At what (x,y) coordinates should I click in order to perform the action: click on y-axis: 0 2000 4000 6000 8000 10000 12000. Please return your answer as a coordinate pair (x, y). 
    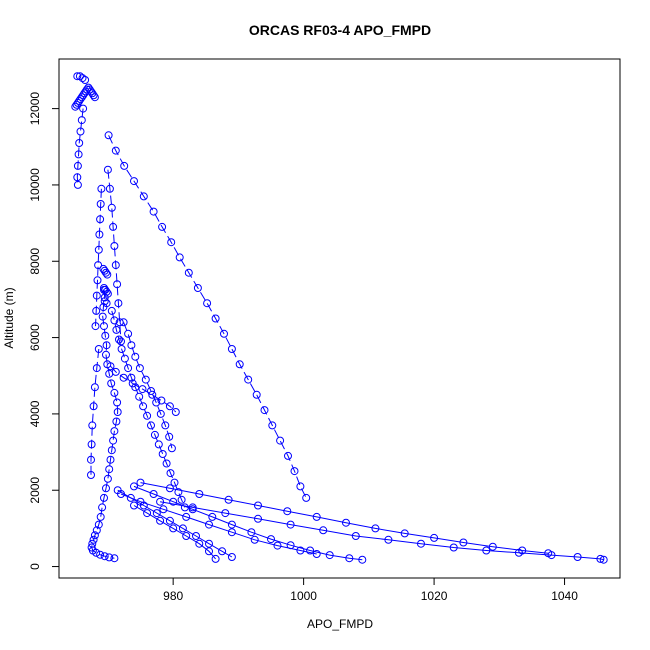
    Looking at the image, I should click on (44, 331).